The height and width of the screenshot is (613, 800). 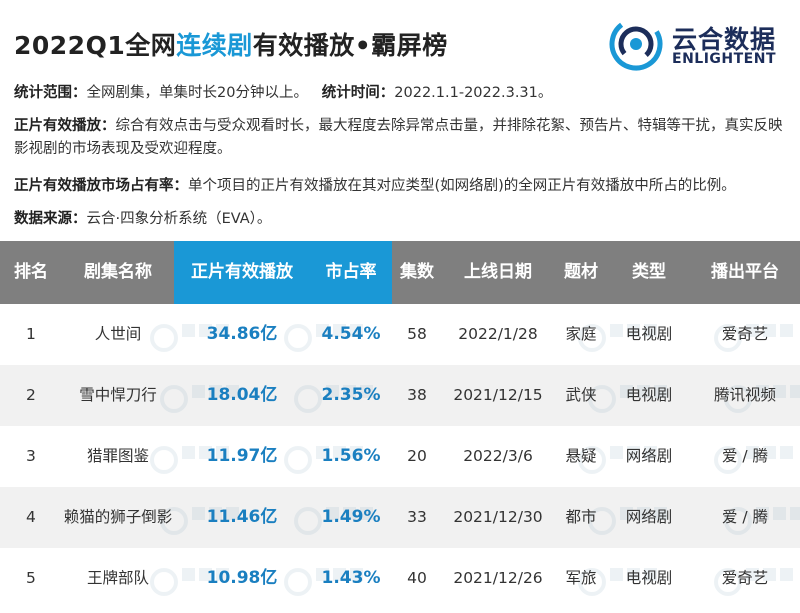 What do you see at coordinates (31, 395) in the screenshot?
I see `cell-rank: 2` at bounding box center [31, 395].